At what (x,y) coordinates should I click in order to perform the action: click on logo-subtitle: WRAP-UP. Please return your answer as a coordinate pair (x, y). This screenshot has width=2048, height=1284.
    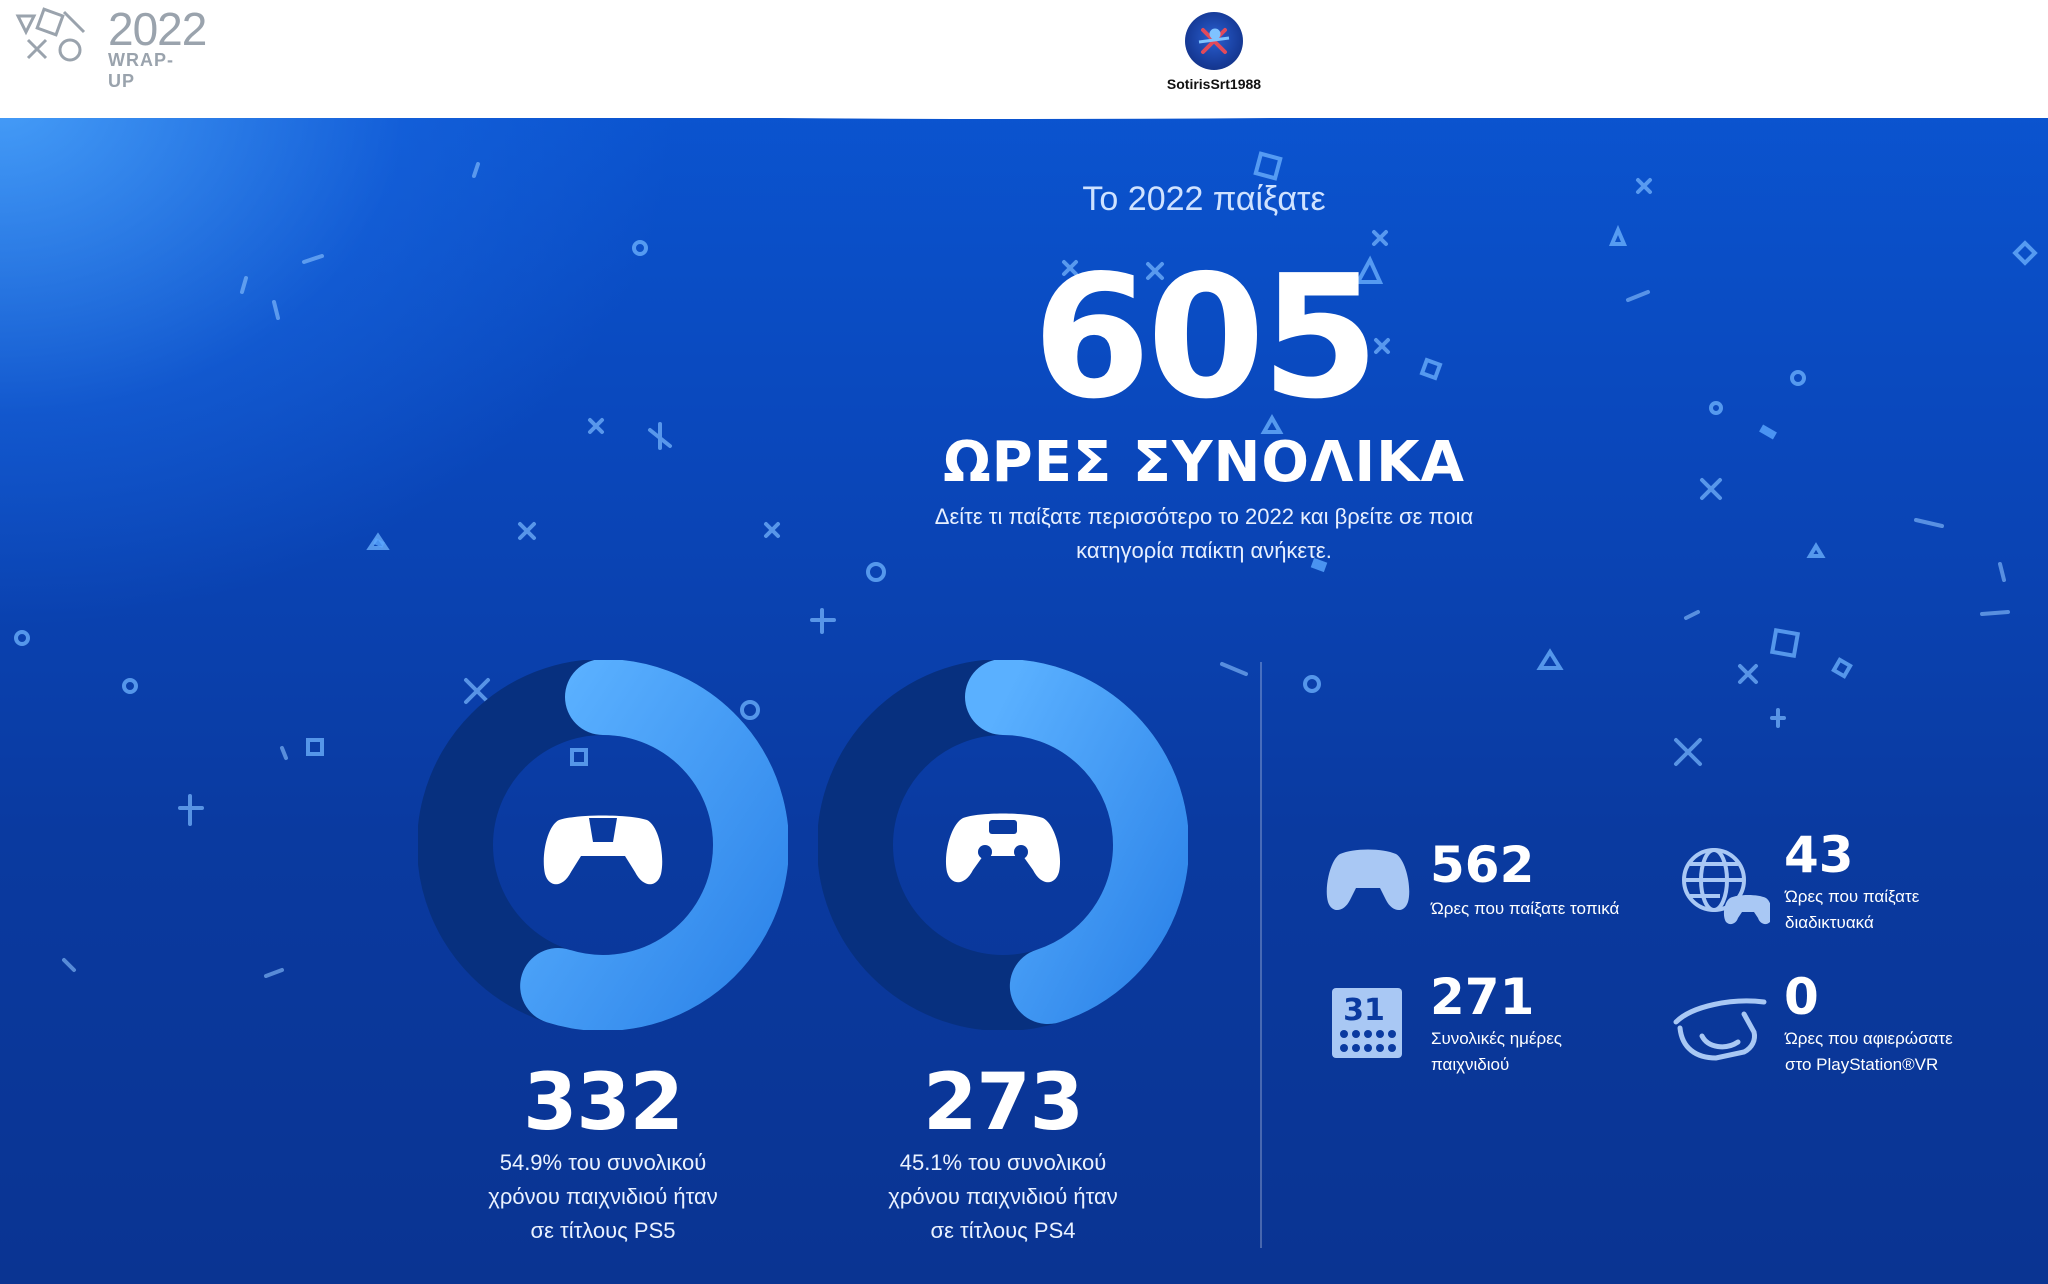
    Looking at the image, I should click on (141, 70).